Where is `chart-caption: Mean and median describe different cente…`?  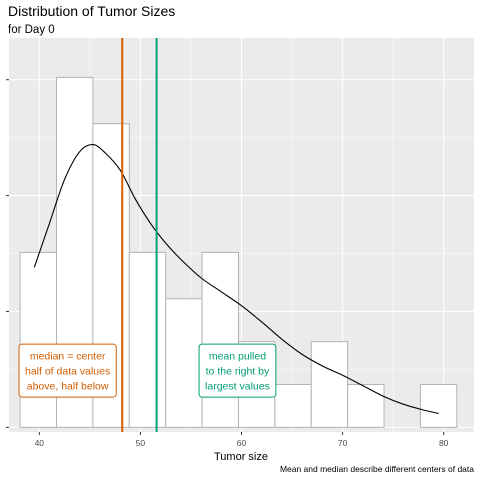
chart-caption: Mean and median describe different cente… is located at coordinates (377, 469).